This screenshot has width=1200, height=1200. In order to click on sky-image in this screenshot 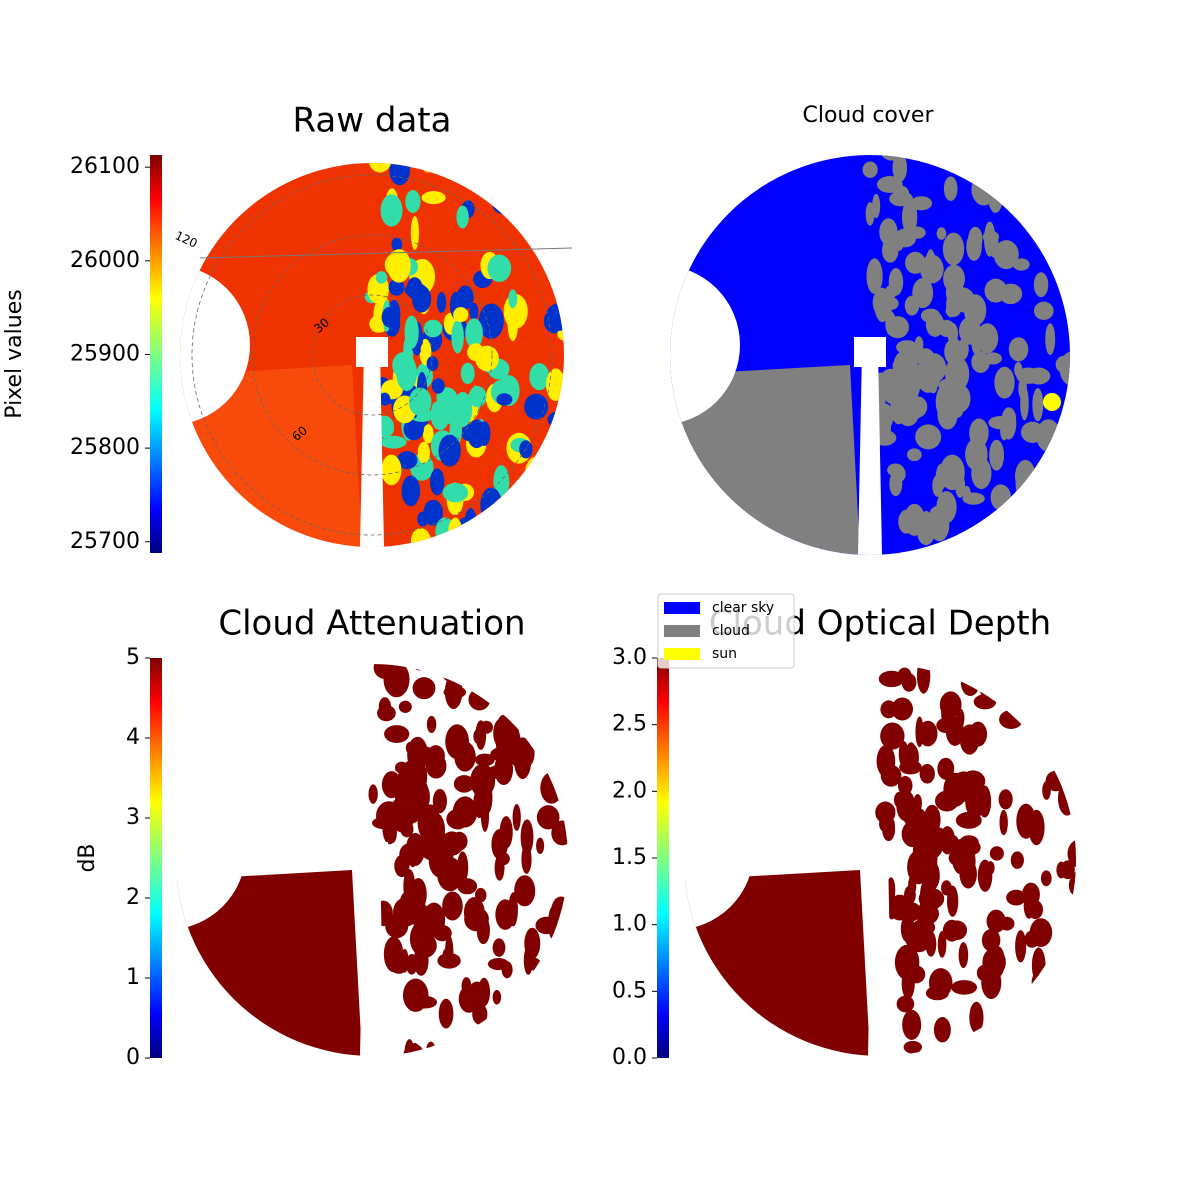, I will do `click(372, 355)`.